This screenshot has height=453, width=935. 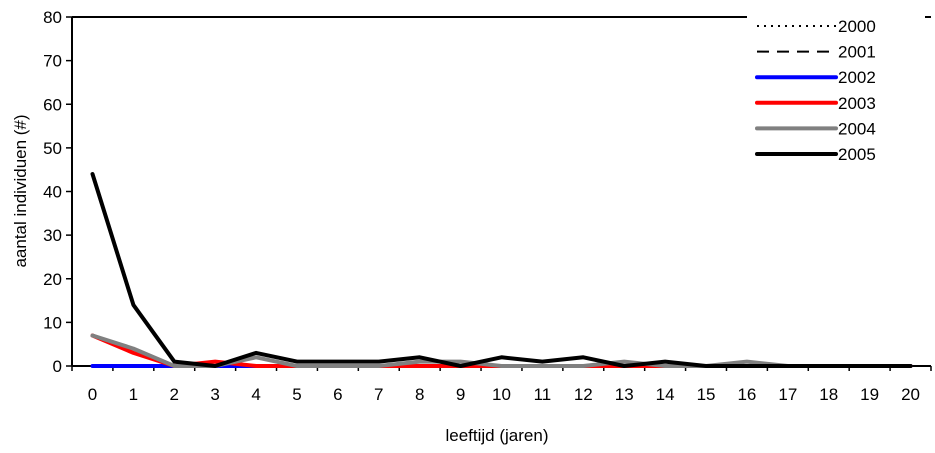 I want to click on x-tick-label: 1, so click(x=133, y=394).